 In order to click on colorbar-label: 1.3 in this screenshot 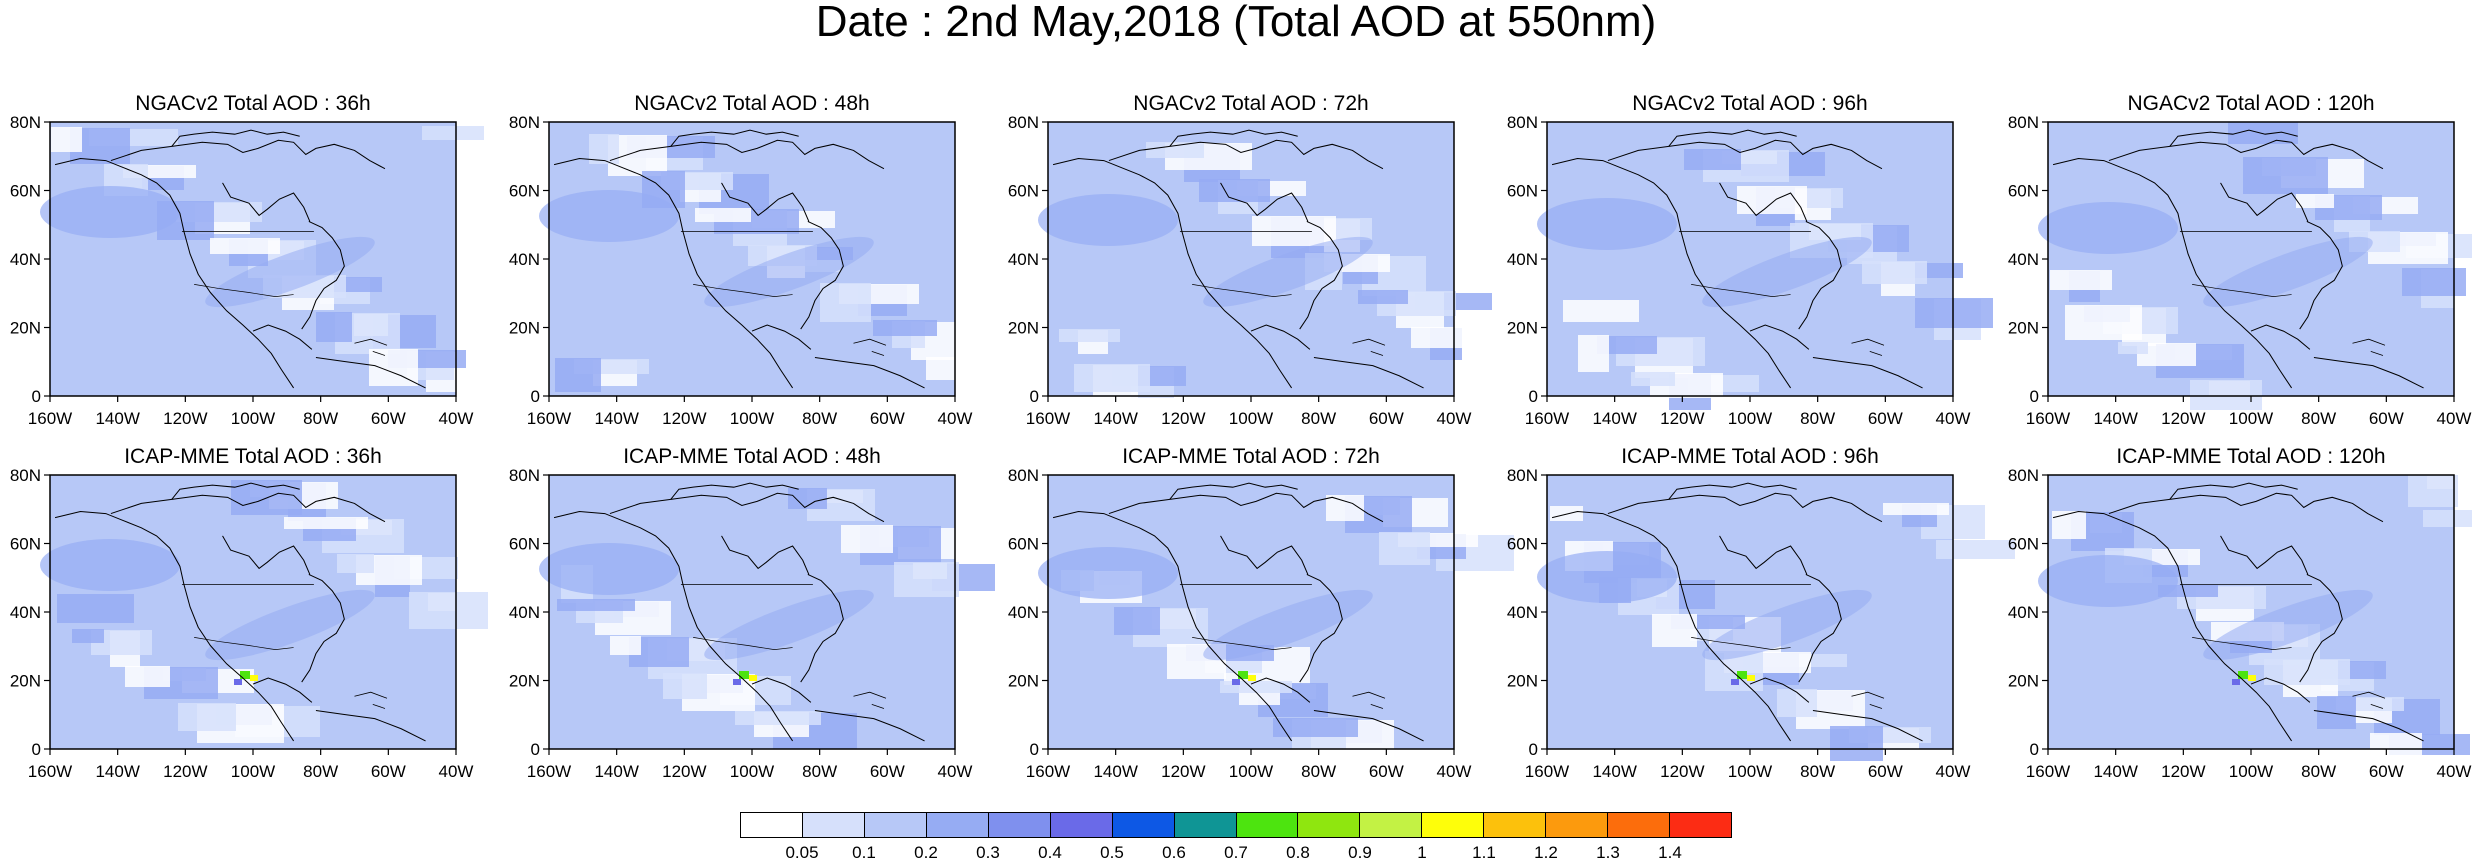, I will do `click(1608, 852)`.